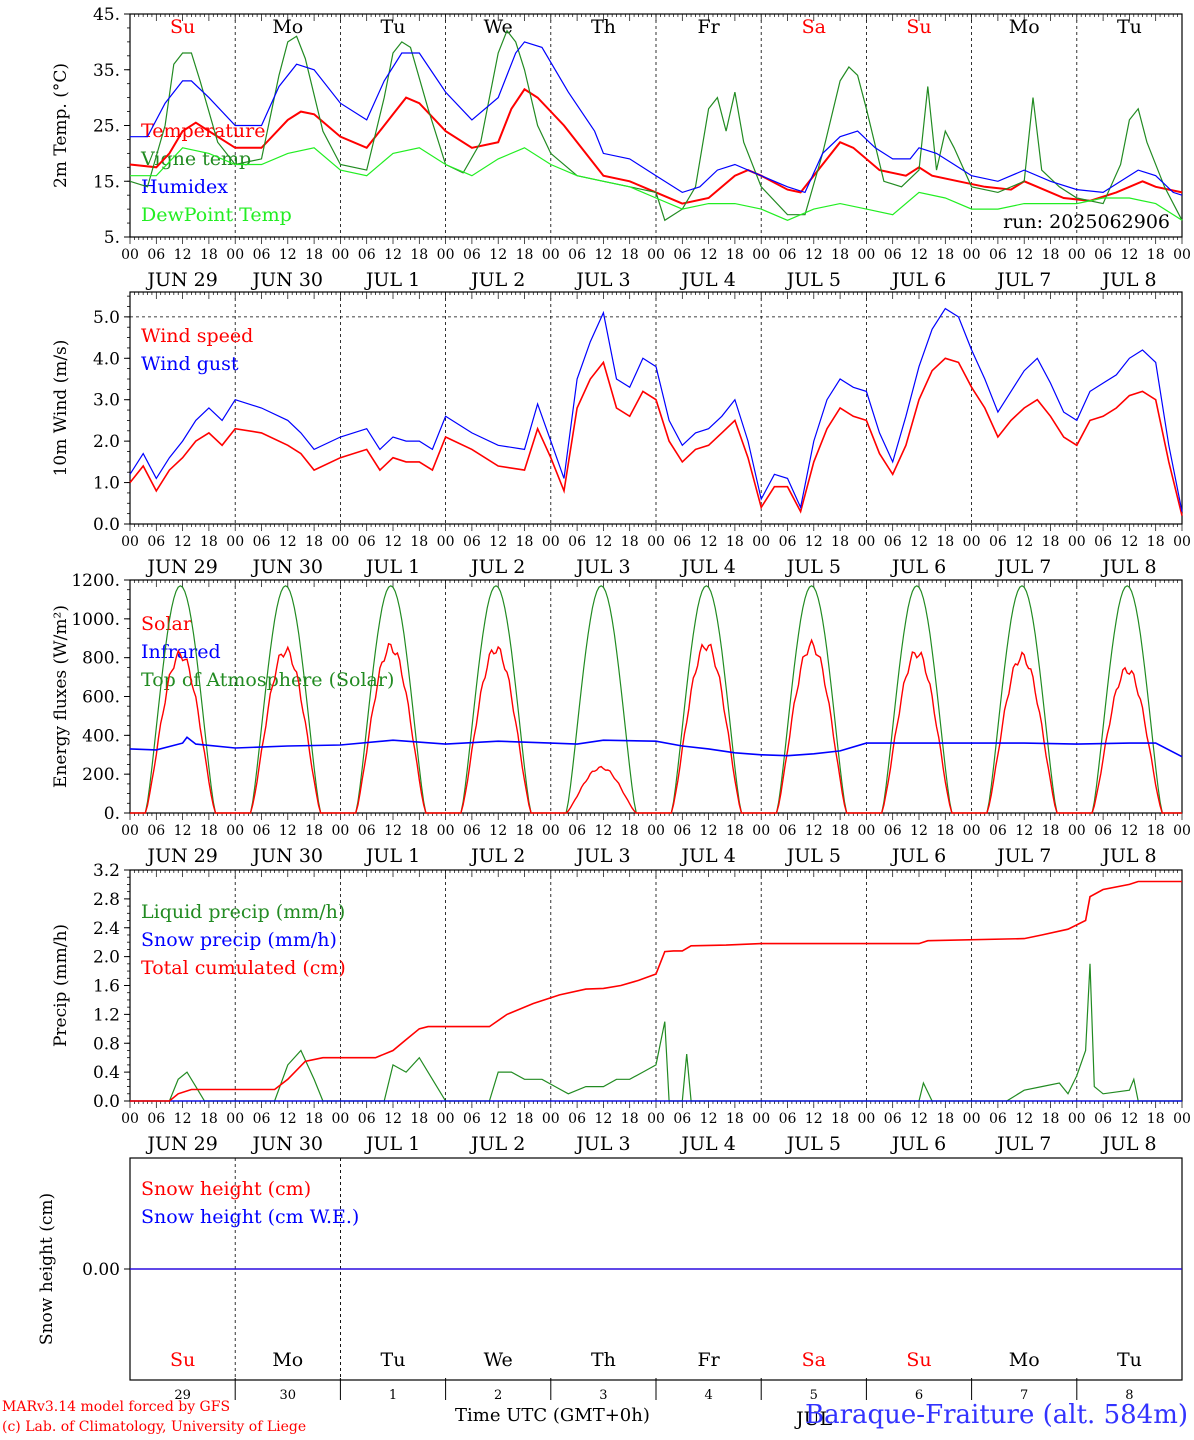  What do you see at coordinates (106, 1044) in the screenshot?
I see `y-tick-label: 0.8` at bounding box center [106, 1044].